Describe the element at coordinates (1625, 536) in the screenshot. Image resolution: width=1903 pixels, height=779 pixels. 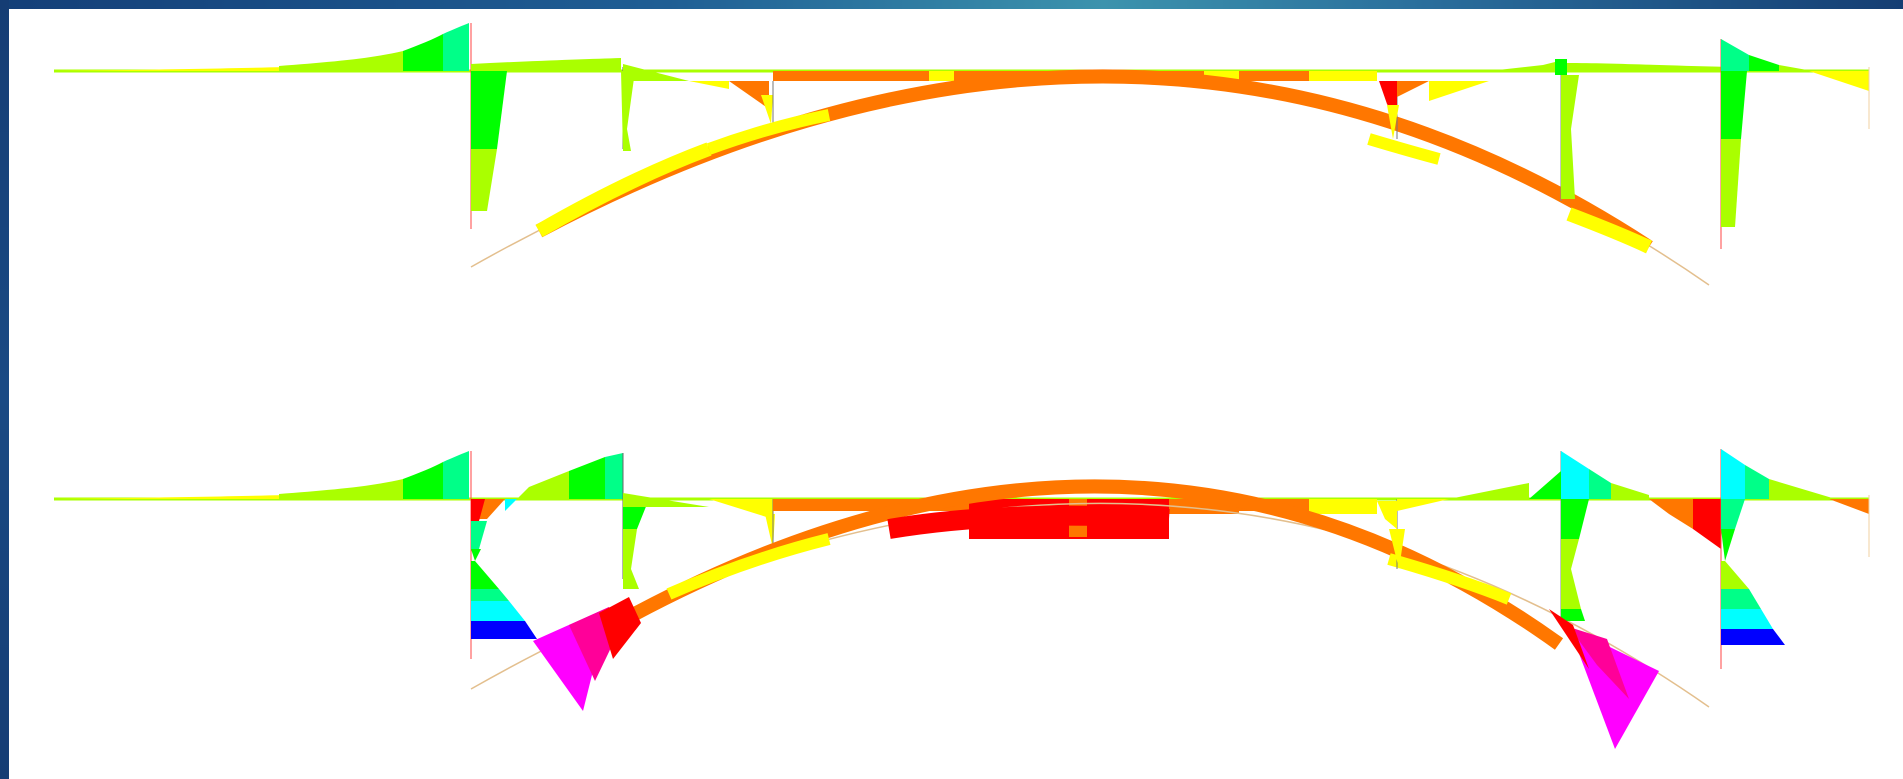
I see `lower-right-inner-pier` at that location.